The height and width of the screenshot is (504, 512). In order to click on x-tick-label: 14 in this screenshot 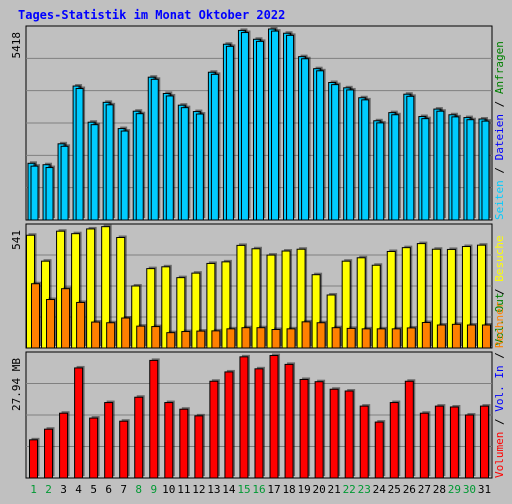, I will do `click(229, 489)`.